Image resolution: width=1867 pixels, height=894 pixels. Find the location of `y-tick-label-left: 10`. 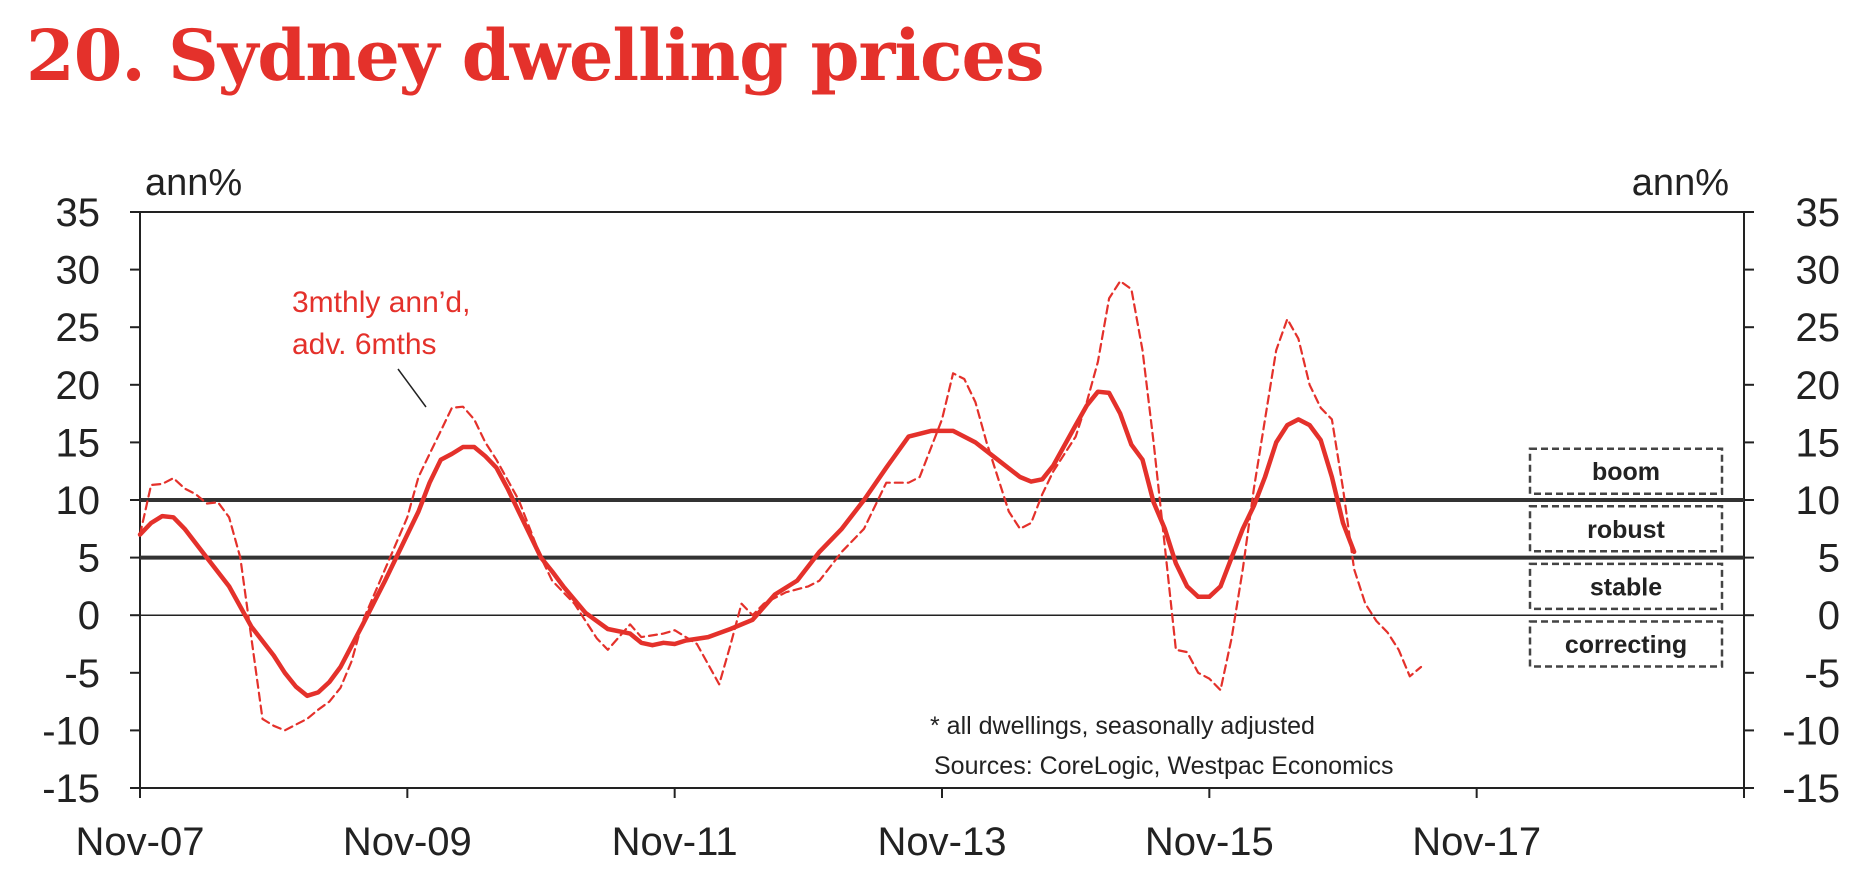

y-tick-label-left: 10 is located at coordinates (78, 501).